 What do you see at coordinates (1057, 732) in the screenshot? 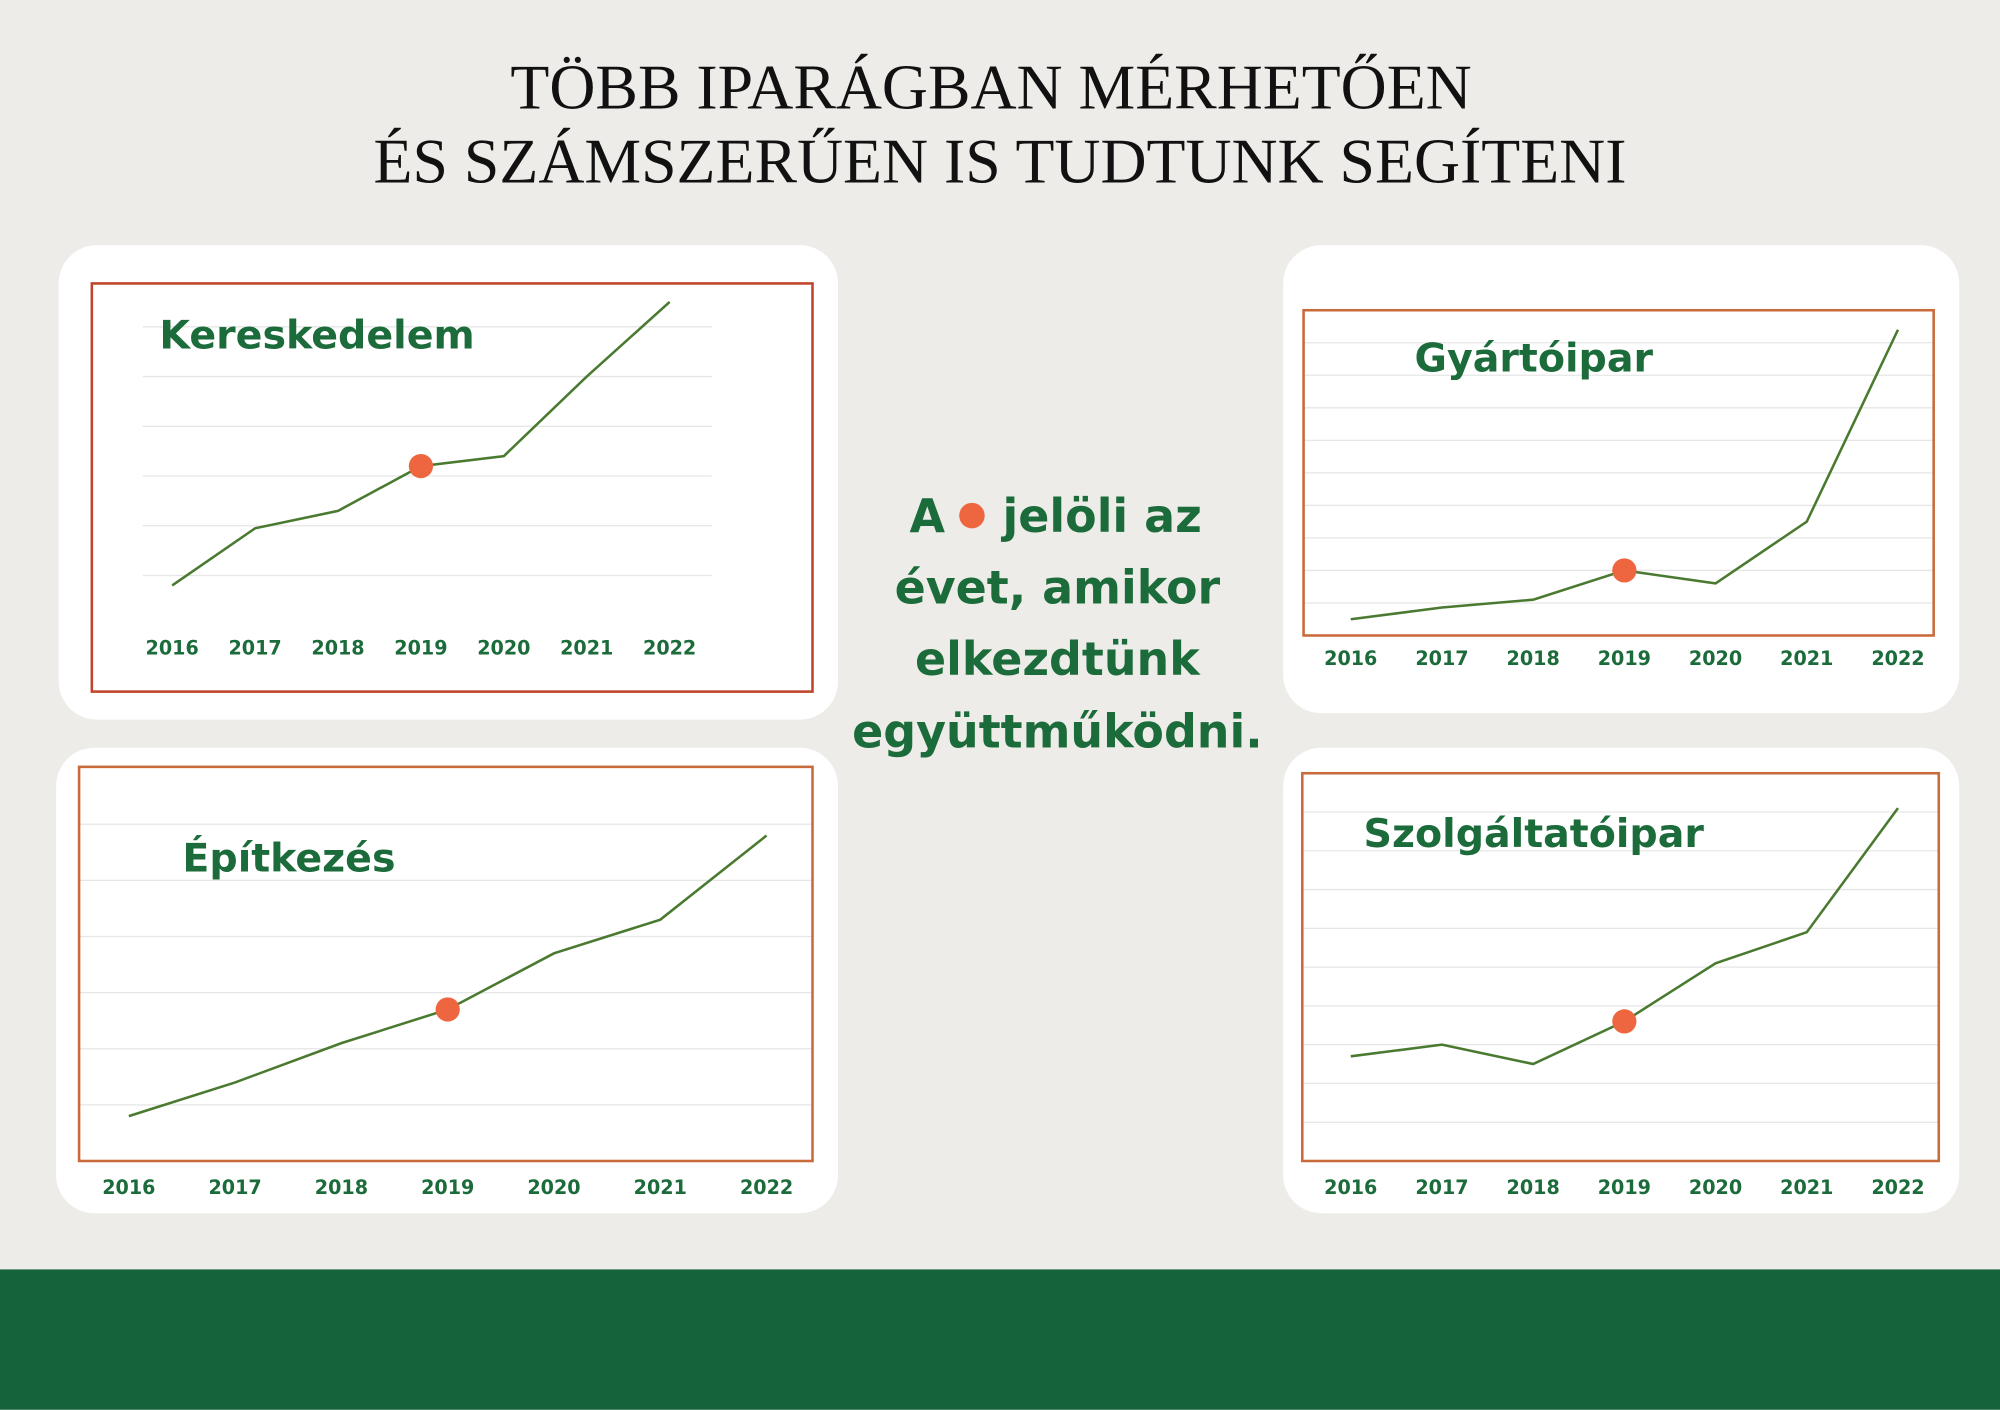
I see `note-text: együttműködni.` at bounding box center [1057, 732].